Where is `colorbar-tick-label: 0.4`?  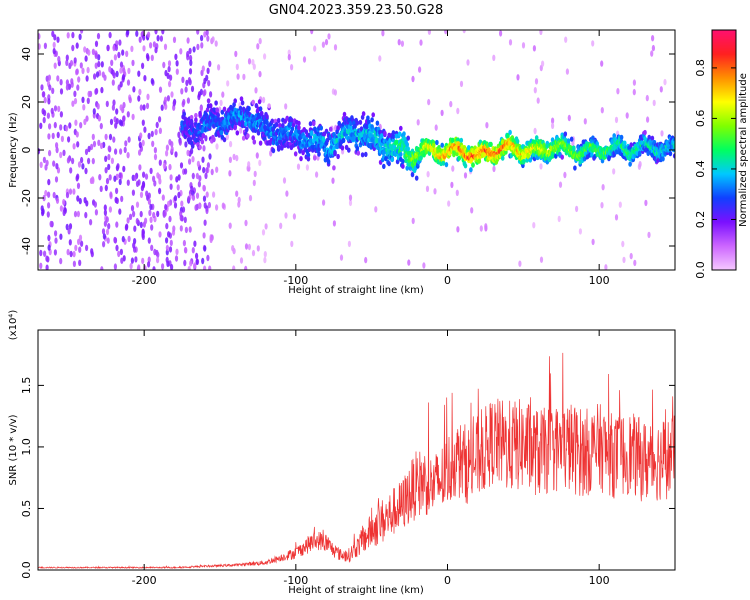
colorbar-tick-label: 0.4 is located at coordinates (700, 169).